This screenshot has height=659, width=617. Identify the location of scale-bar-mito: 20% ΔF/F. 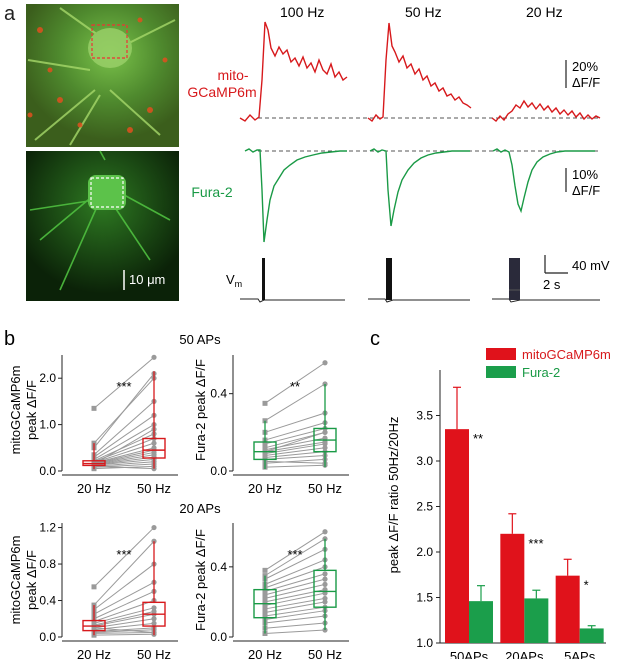
(582, 74).